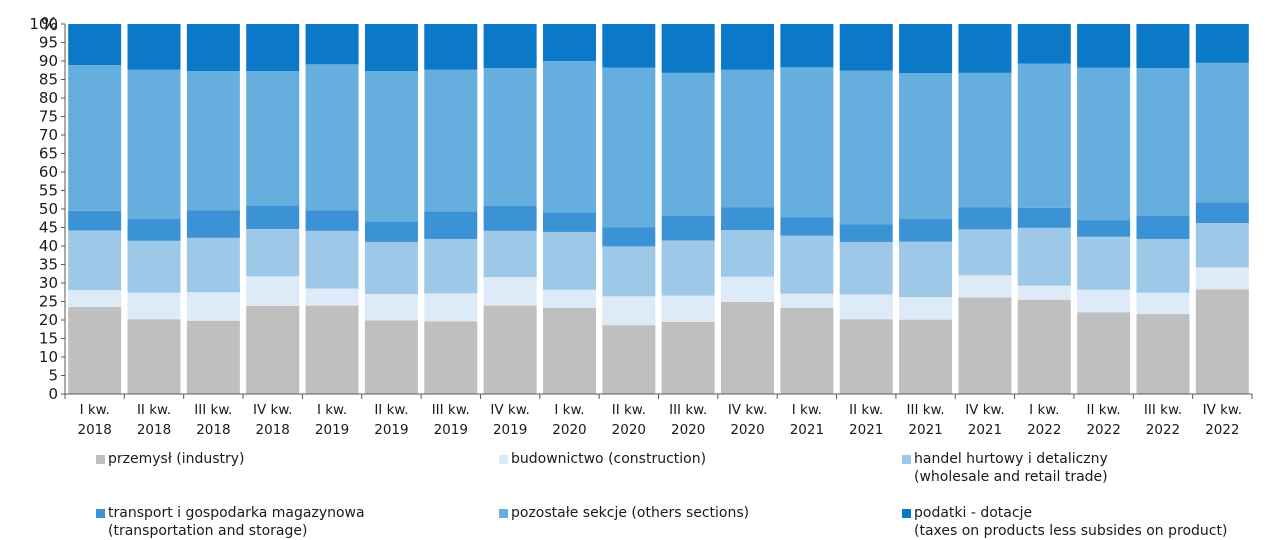 This screenshot has width=1274, height=540. I want to click on y-tick-label: 60, so click(48, 172).